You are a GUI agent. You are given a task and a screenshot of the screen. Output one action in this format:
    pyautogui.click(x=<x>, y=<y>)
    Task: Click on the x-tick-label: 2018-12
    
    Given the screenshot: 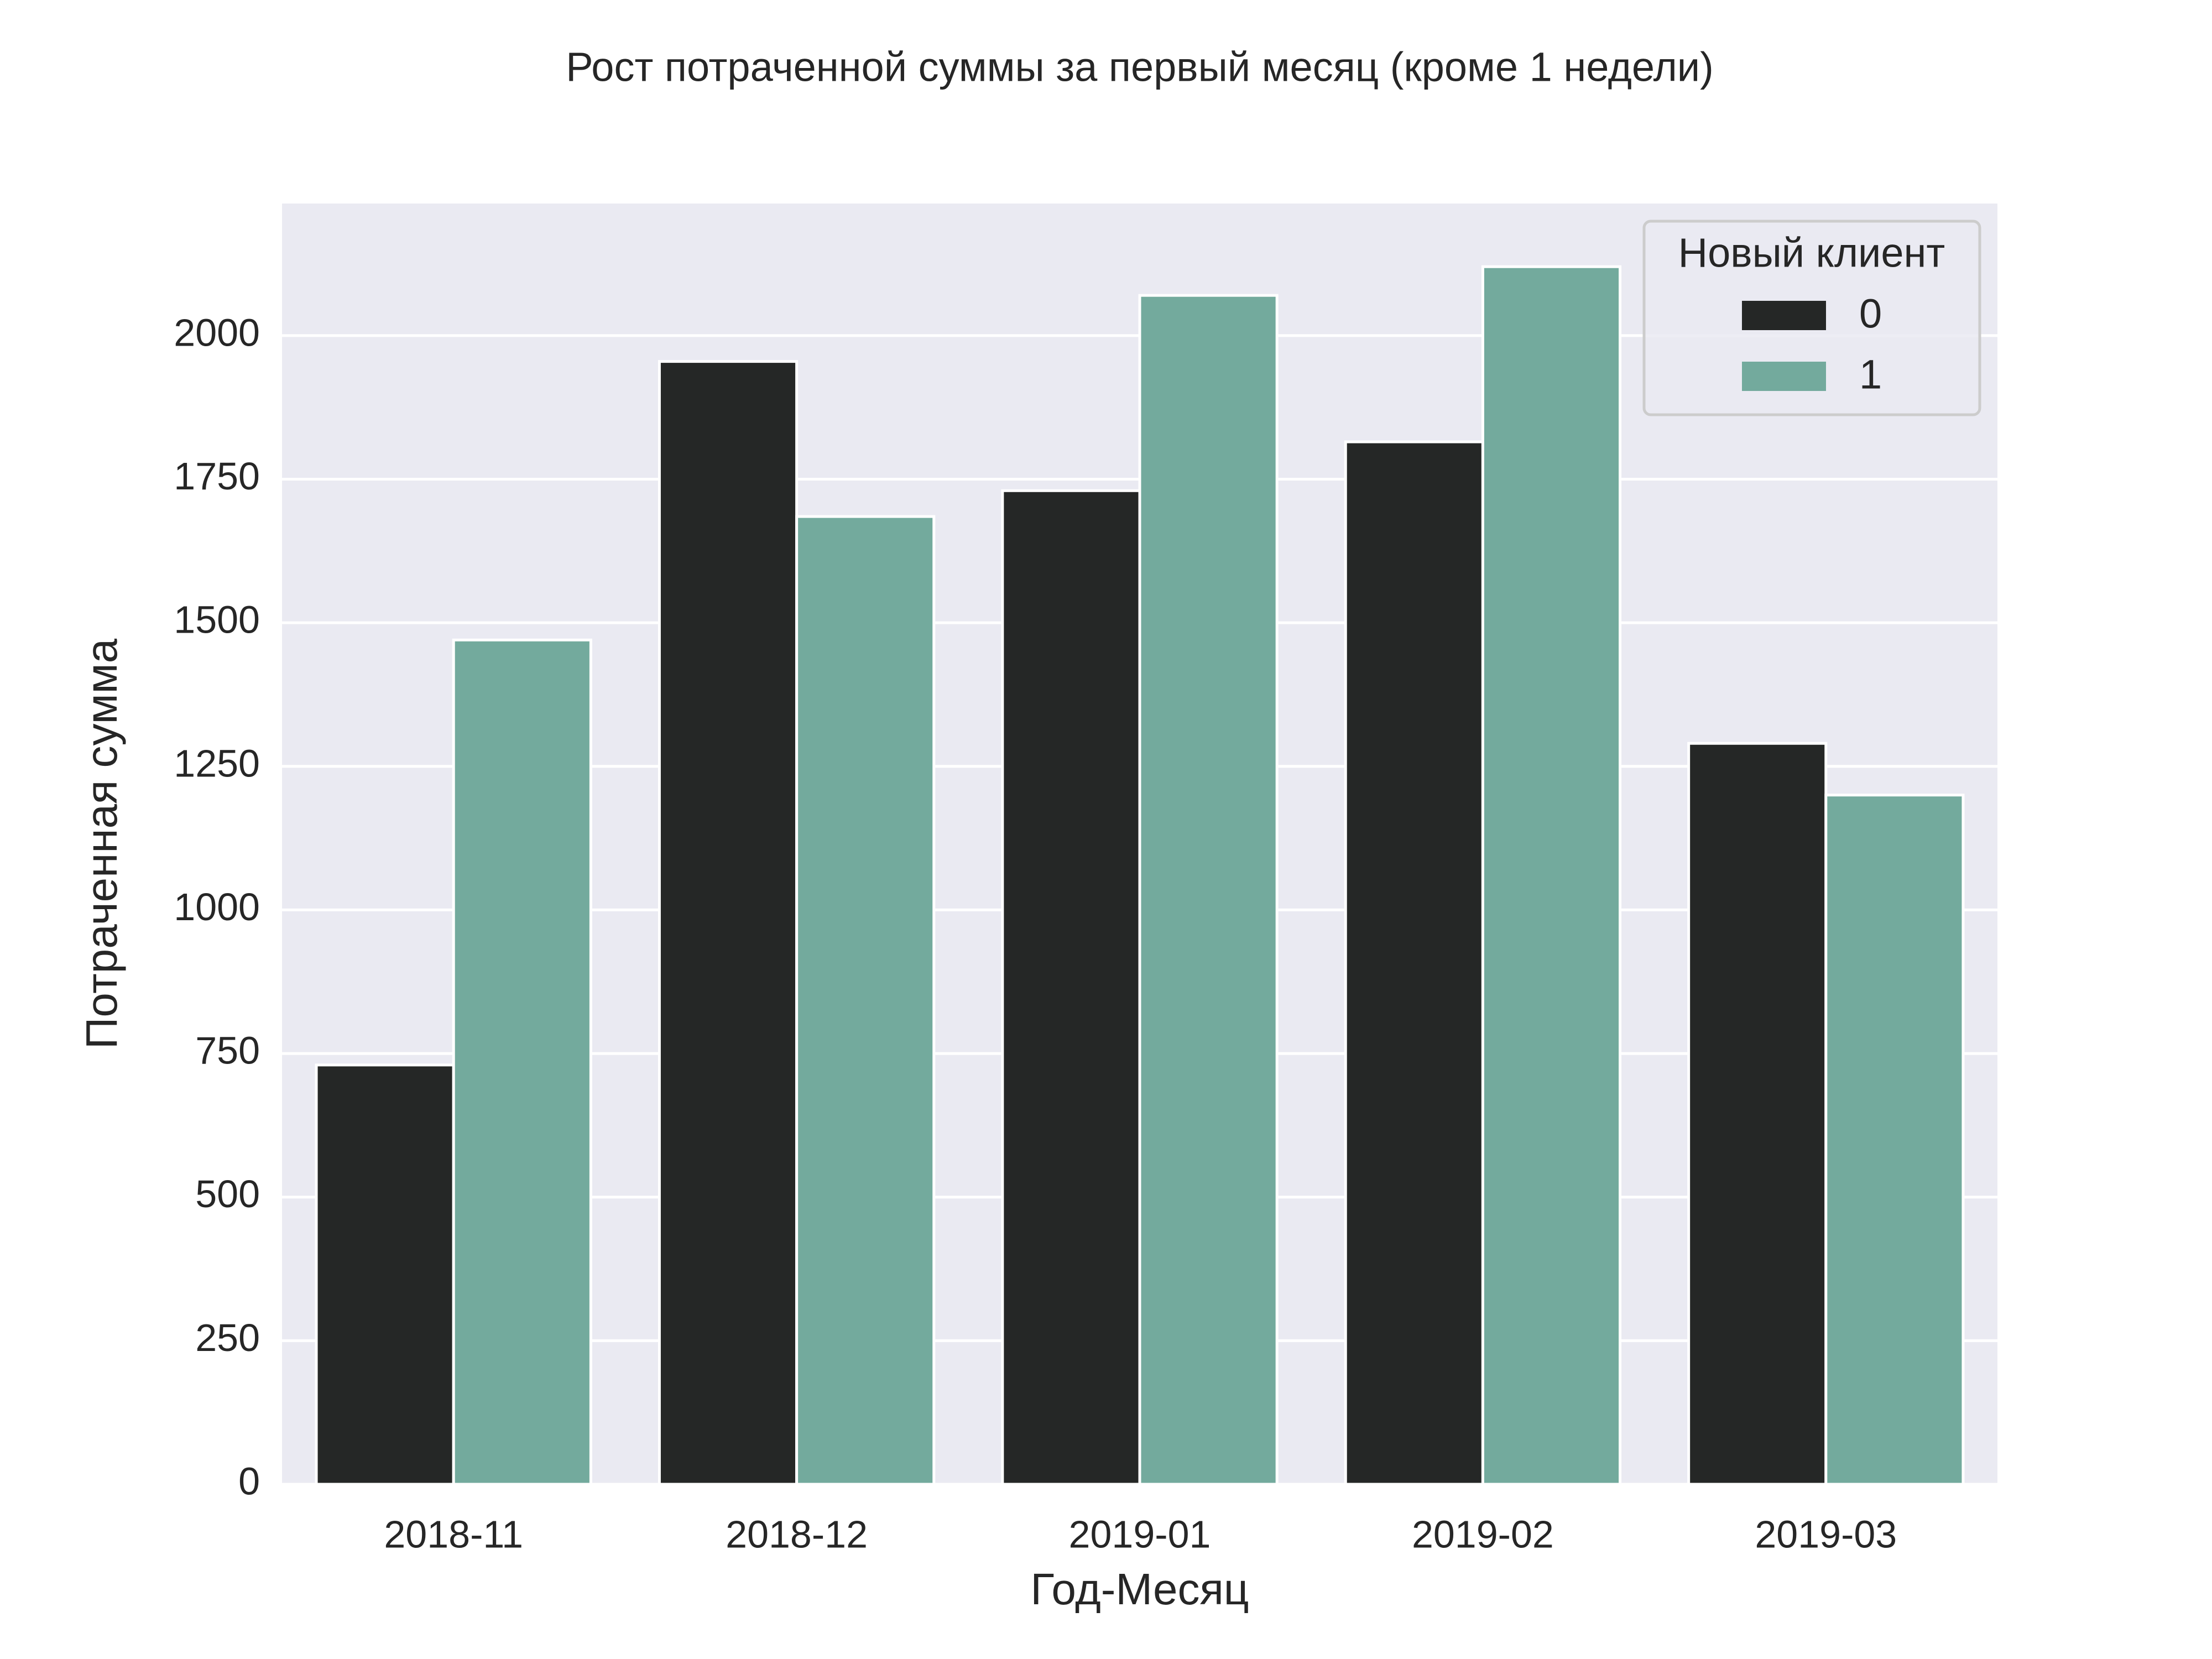 What is the action you would take?
    pyautogui.click(x=797, y=1534)
    